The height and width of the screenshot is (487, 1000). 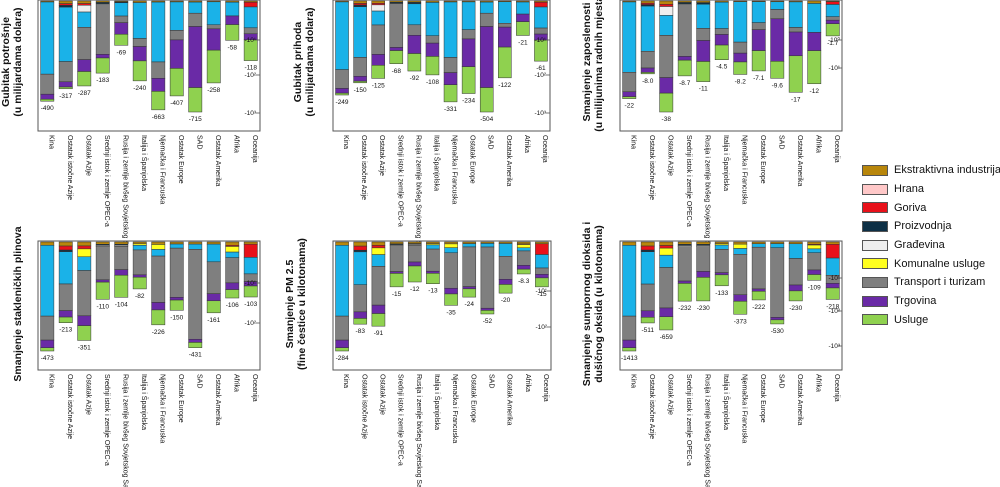 I want to click on data-label: -284, so click(x=342, y=358).